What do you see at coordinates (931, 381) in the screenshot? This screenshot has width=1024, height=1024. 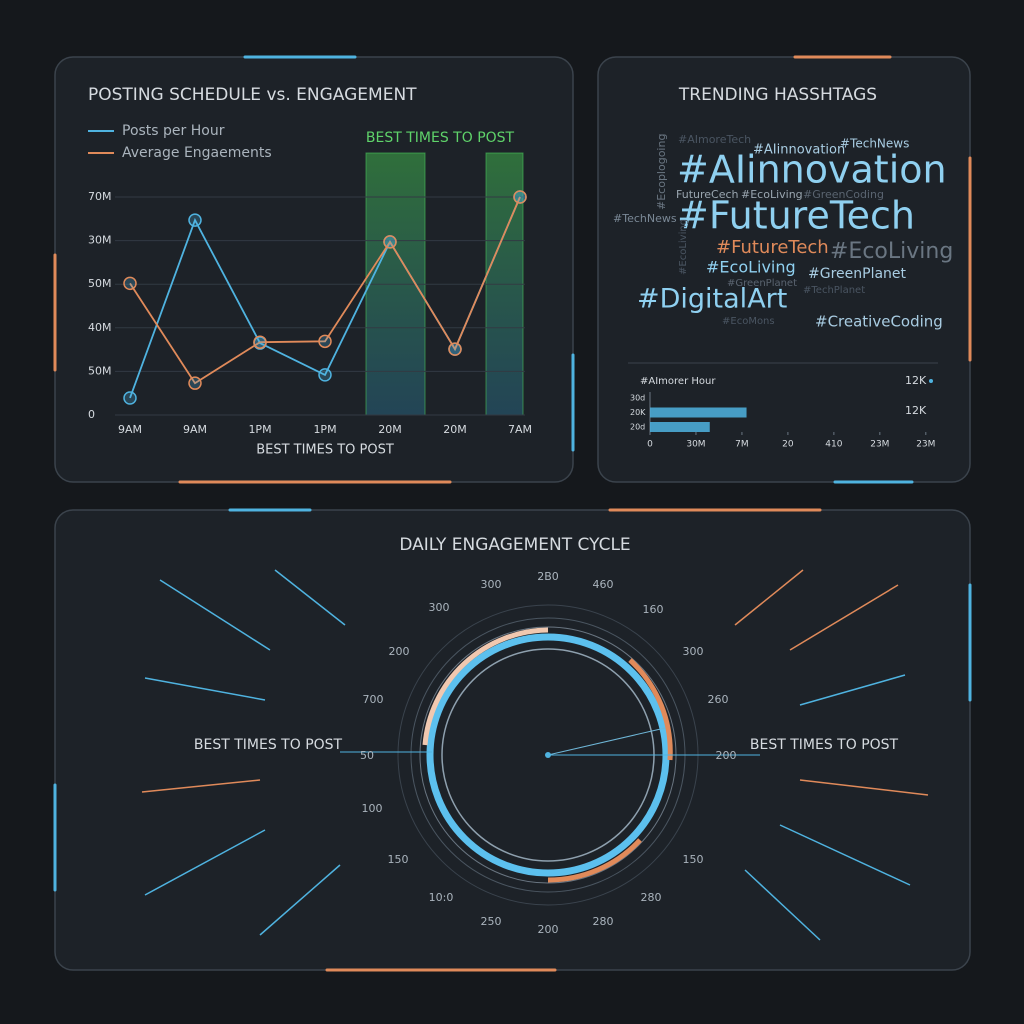 I see `dot` at bounding box center [931, 381].